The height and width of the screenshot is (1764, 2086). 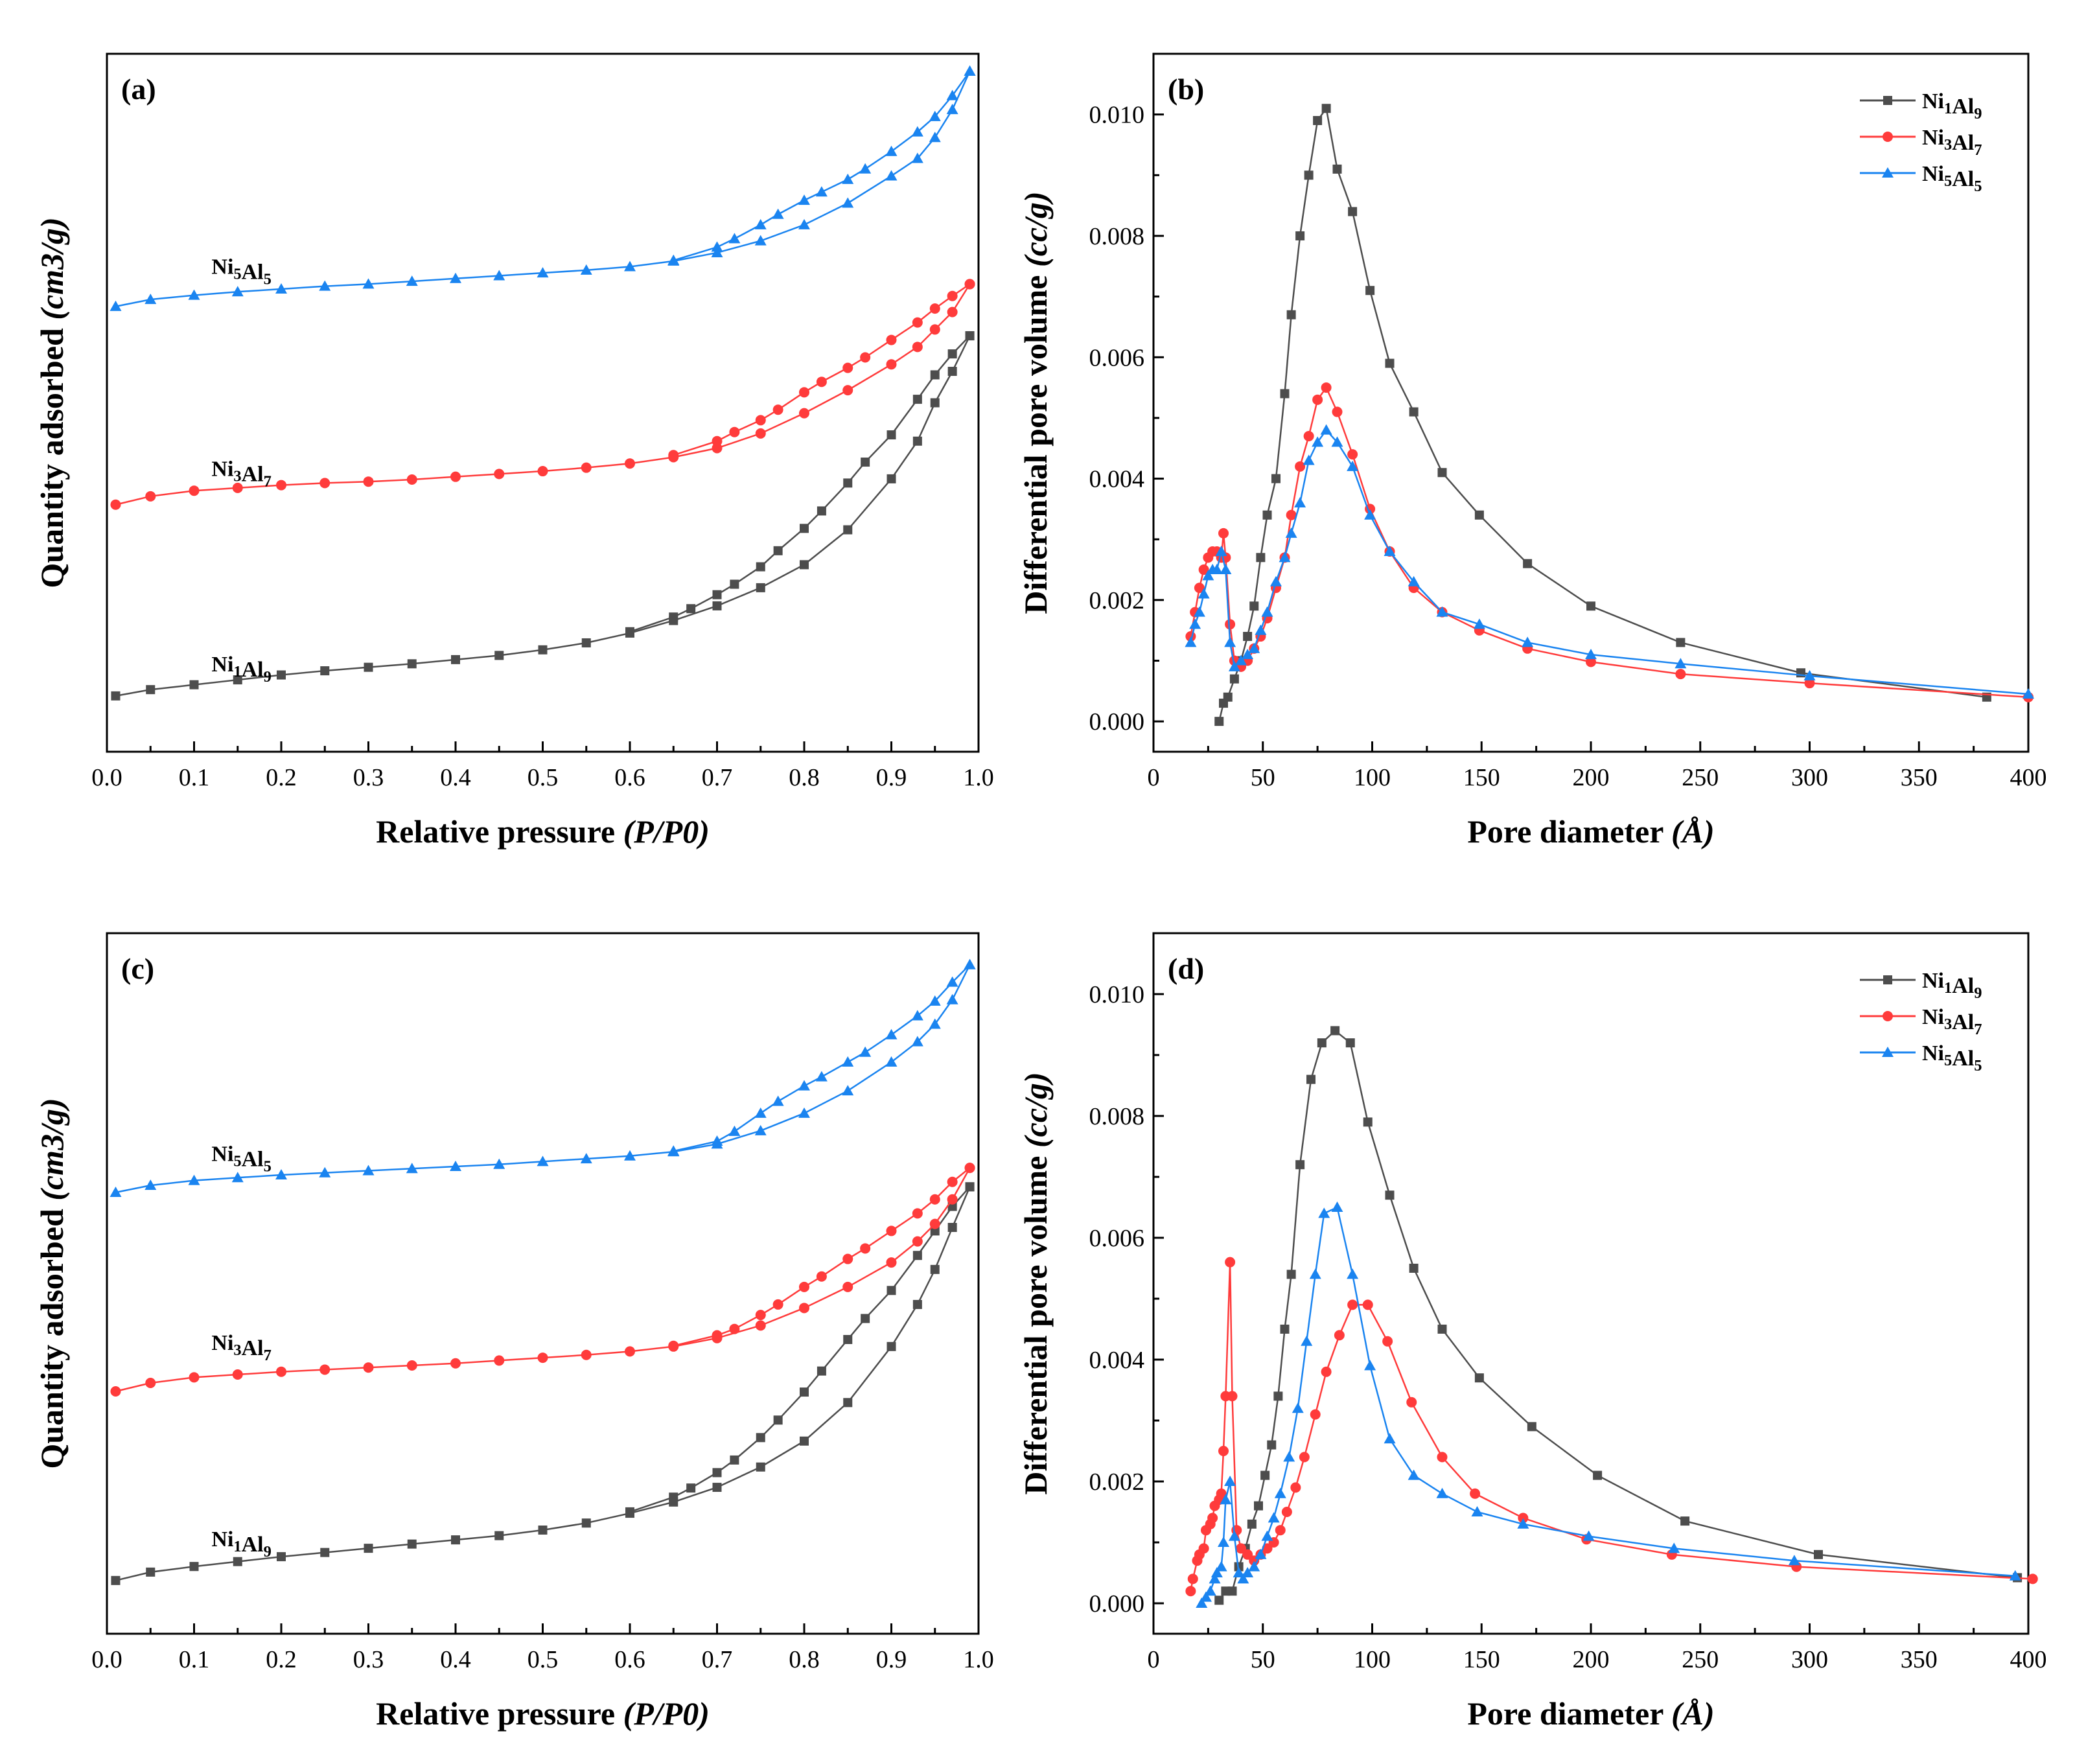 I want to click on x-tick-label: 50, so click(x=1263, y=777).